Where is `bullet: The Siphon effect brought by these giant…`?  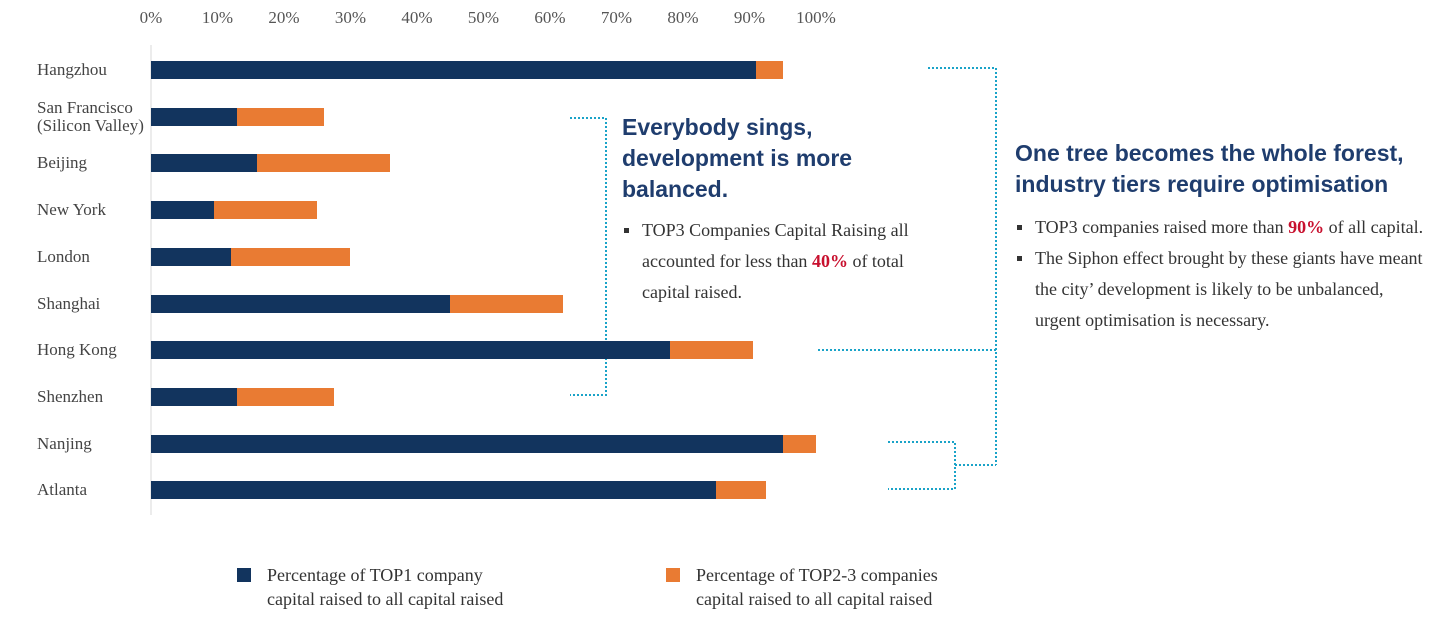
bullet: The Siphon effect brought by these giant… is located at coordinates (1221, 289).